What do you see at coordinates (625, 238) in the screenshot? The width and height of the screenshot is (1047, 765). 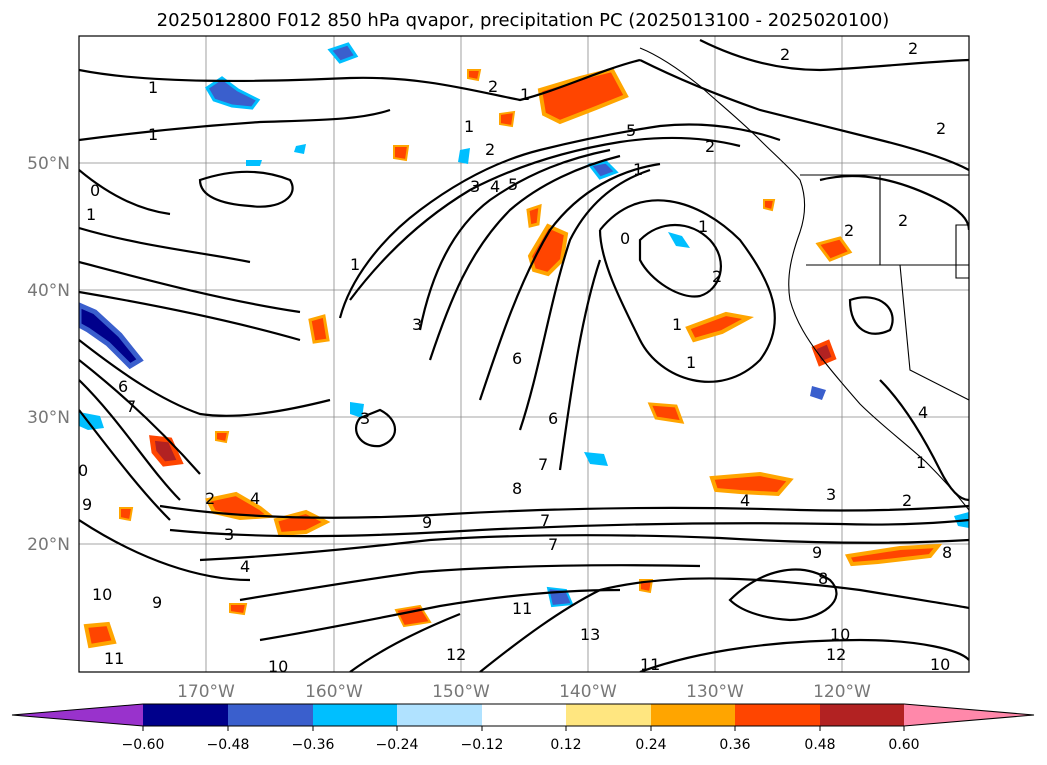 I see `contour-label: 0` at bounding box center [625, 238].